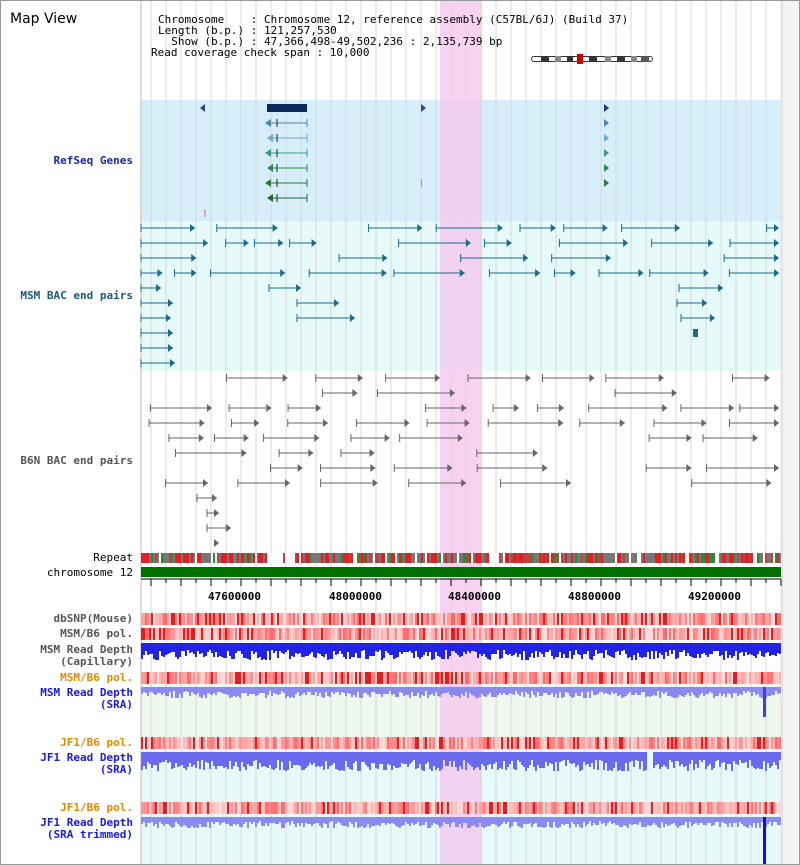 This screenshot has width=800, height=865. Describe the element at coordinates (96, 677) in the screenshot. I see `msm-b6-pol-sra-label: MSM/B6 pol.` at that location.